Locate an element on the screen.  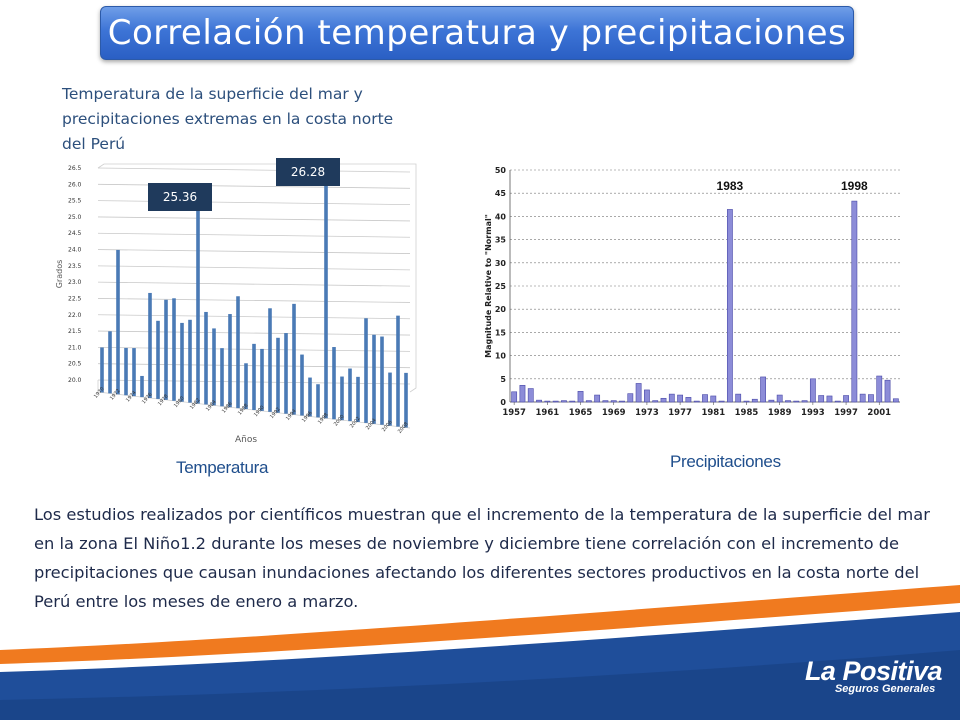
x-tick-label: 1985 is located at coordinates (747, 413).